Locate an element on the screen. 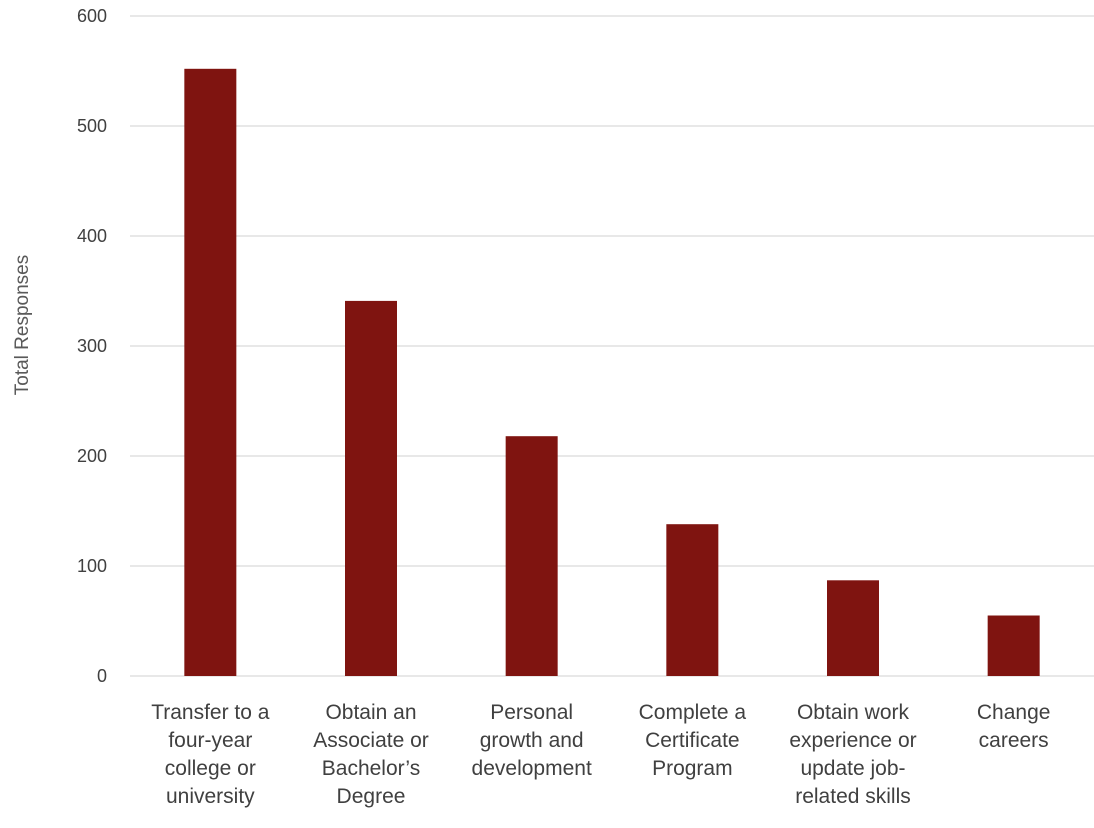 The width and height of the screenshot is (1094, 828). x-category-label-line: Complete a is located at coordinates (693, 712).